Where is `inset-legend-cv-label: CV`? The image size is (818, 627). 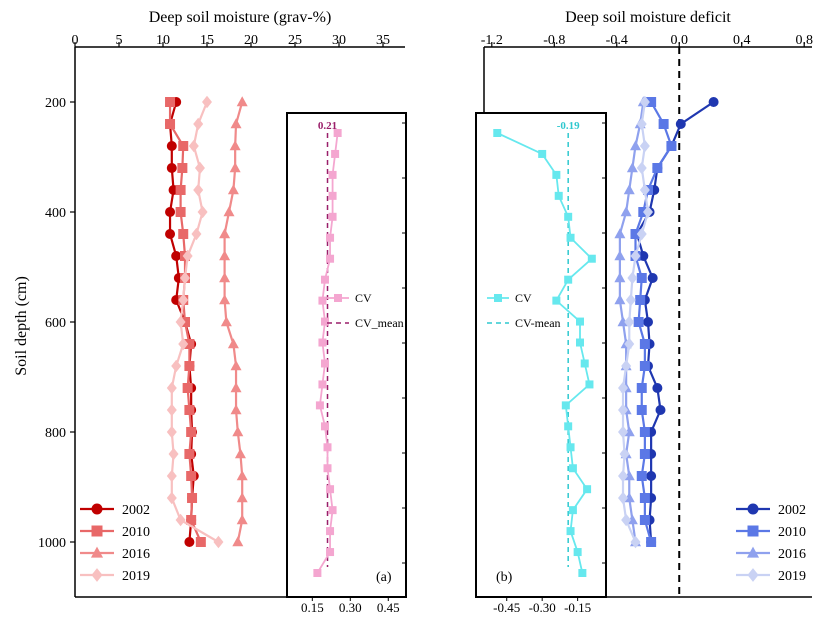 inset-legend-cv-label: CV is located at coordinates (363, 298).